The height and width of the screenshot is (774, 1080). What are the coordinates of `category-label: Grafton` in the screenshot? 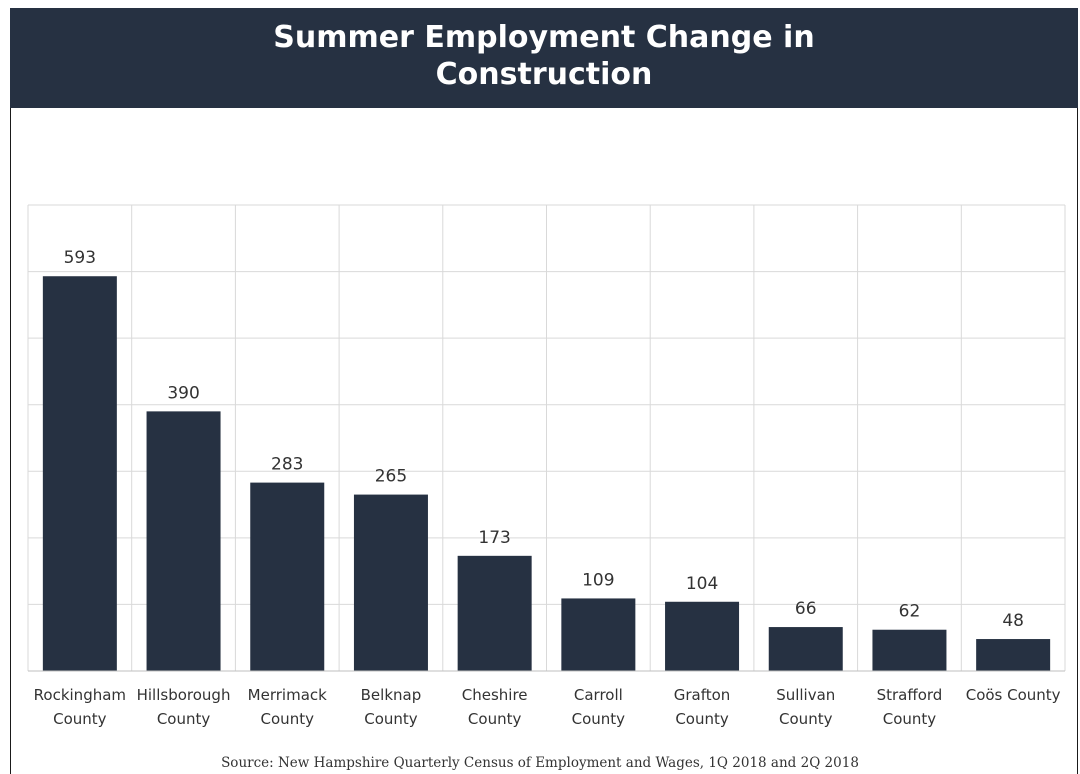 It's located at (702, 695).